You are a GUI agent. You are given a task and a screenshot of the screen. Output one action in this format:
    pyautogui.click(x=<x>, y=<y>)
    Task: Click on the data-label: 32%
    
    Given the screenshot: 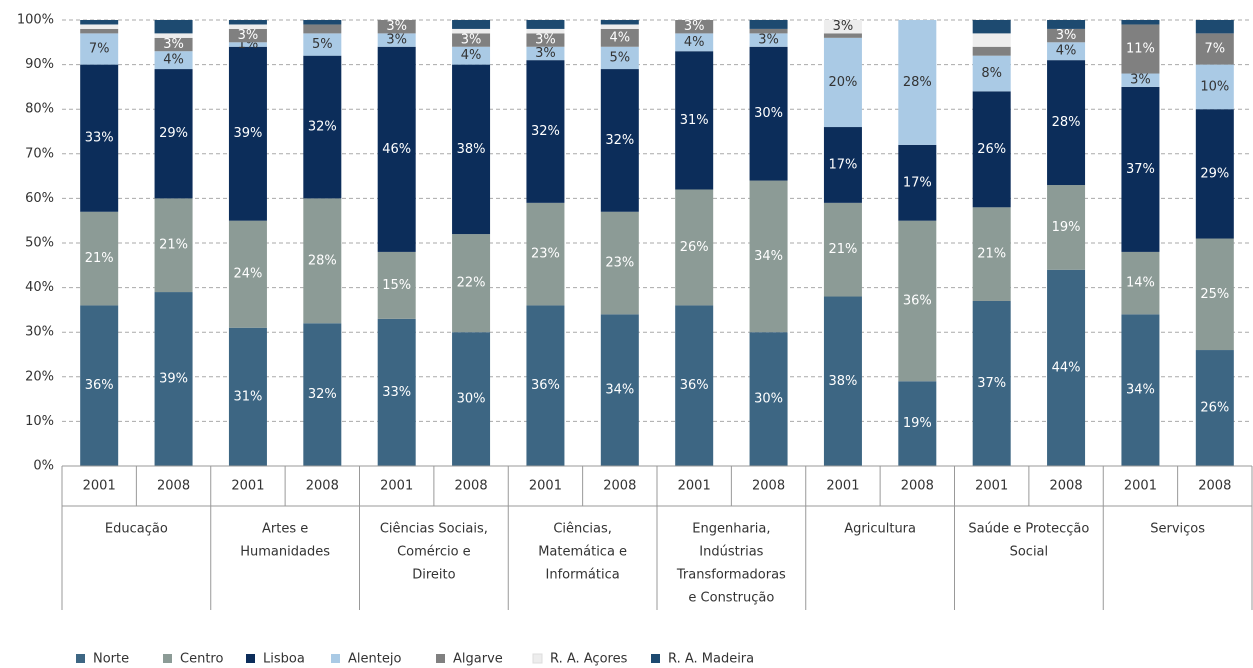 What is the action you would take?
    pyautogui.click(x=619, y=140)
    